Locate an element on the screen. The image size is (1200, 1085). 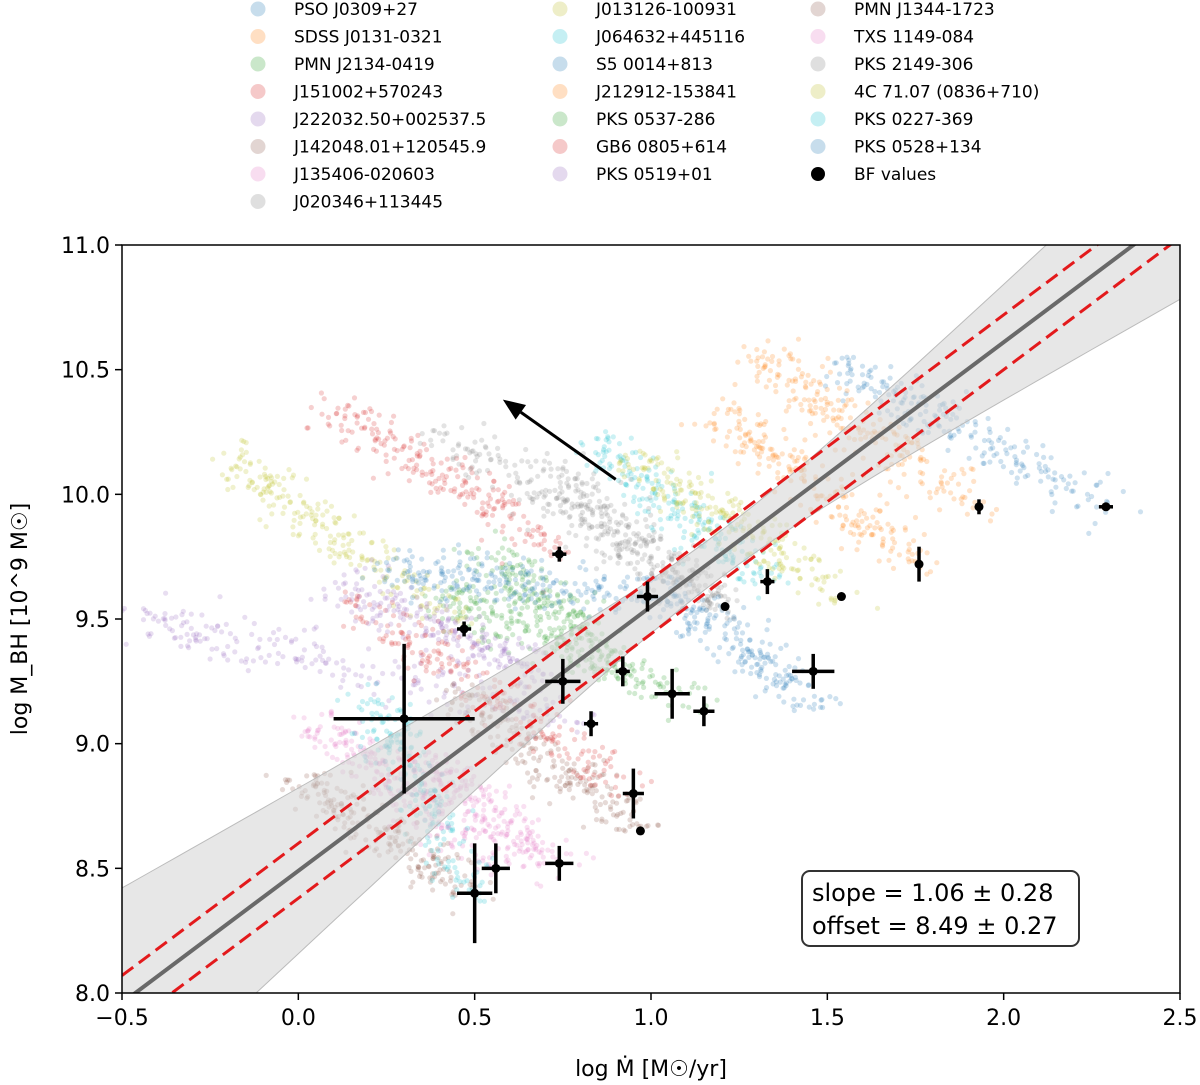
legend-entry: PKS 0519+01 is located at coordinates (632, 175).